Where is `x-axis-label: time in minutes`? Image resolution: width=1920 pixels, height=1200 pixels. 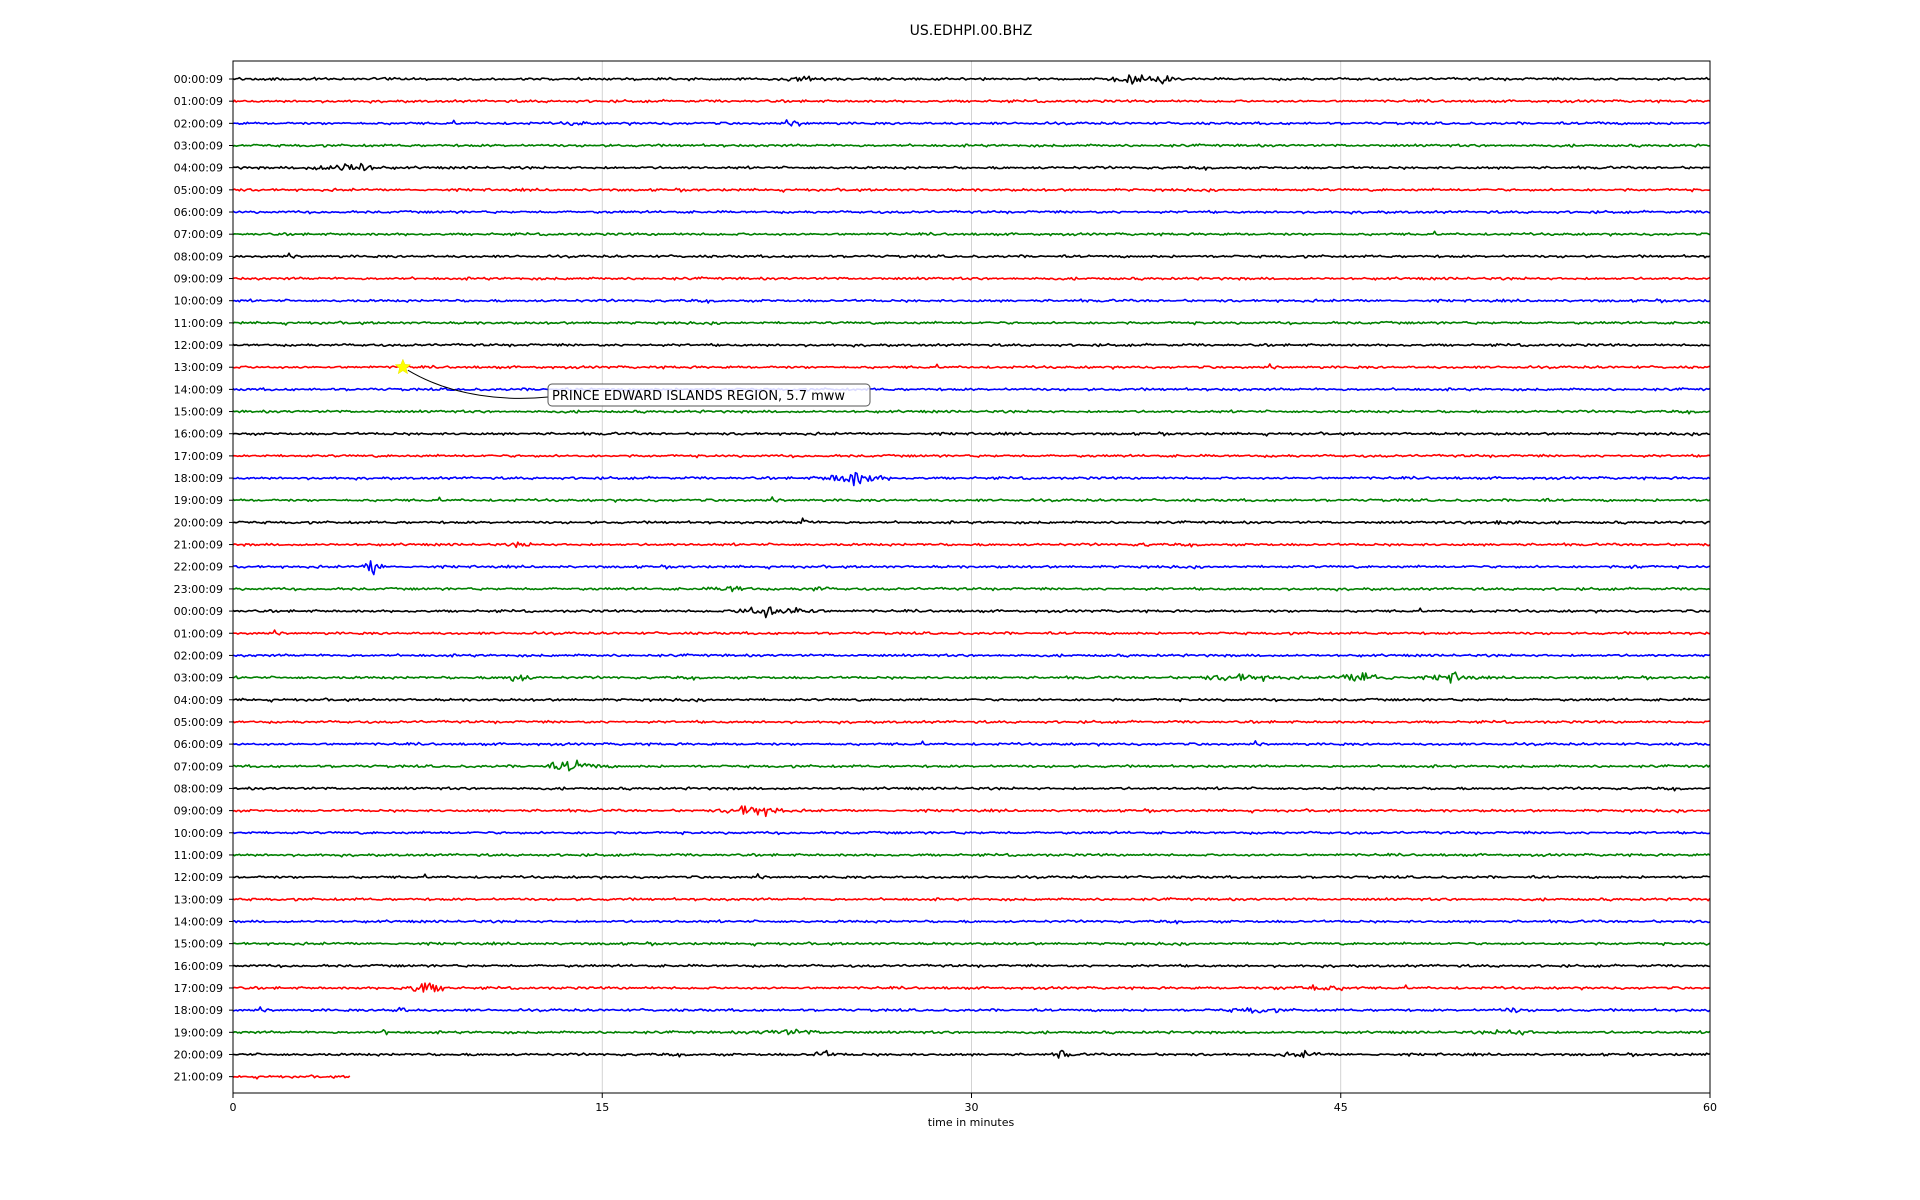
x-axis-label: time in minutes is located at coordinates (971, 1122).